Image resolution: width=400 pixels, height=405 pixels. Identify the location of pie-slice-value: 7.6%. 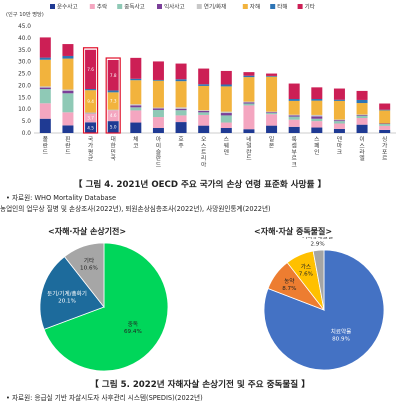
(306, 274).